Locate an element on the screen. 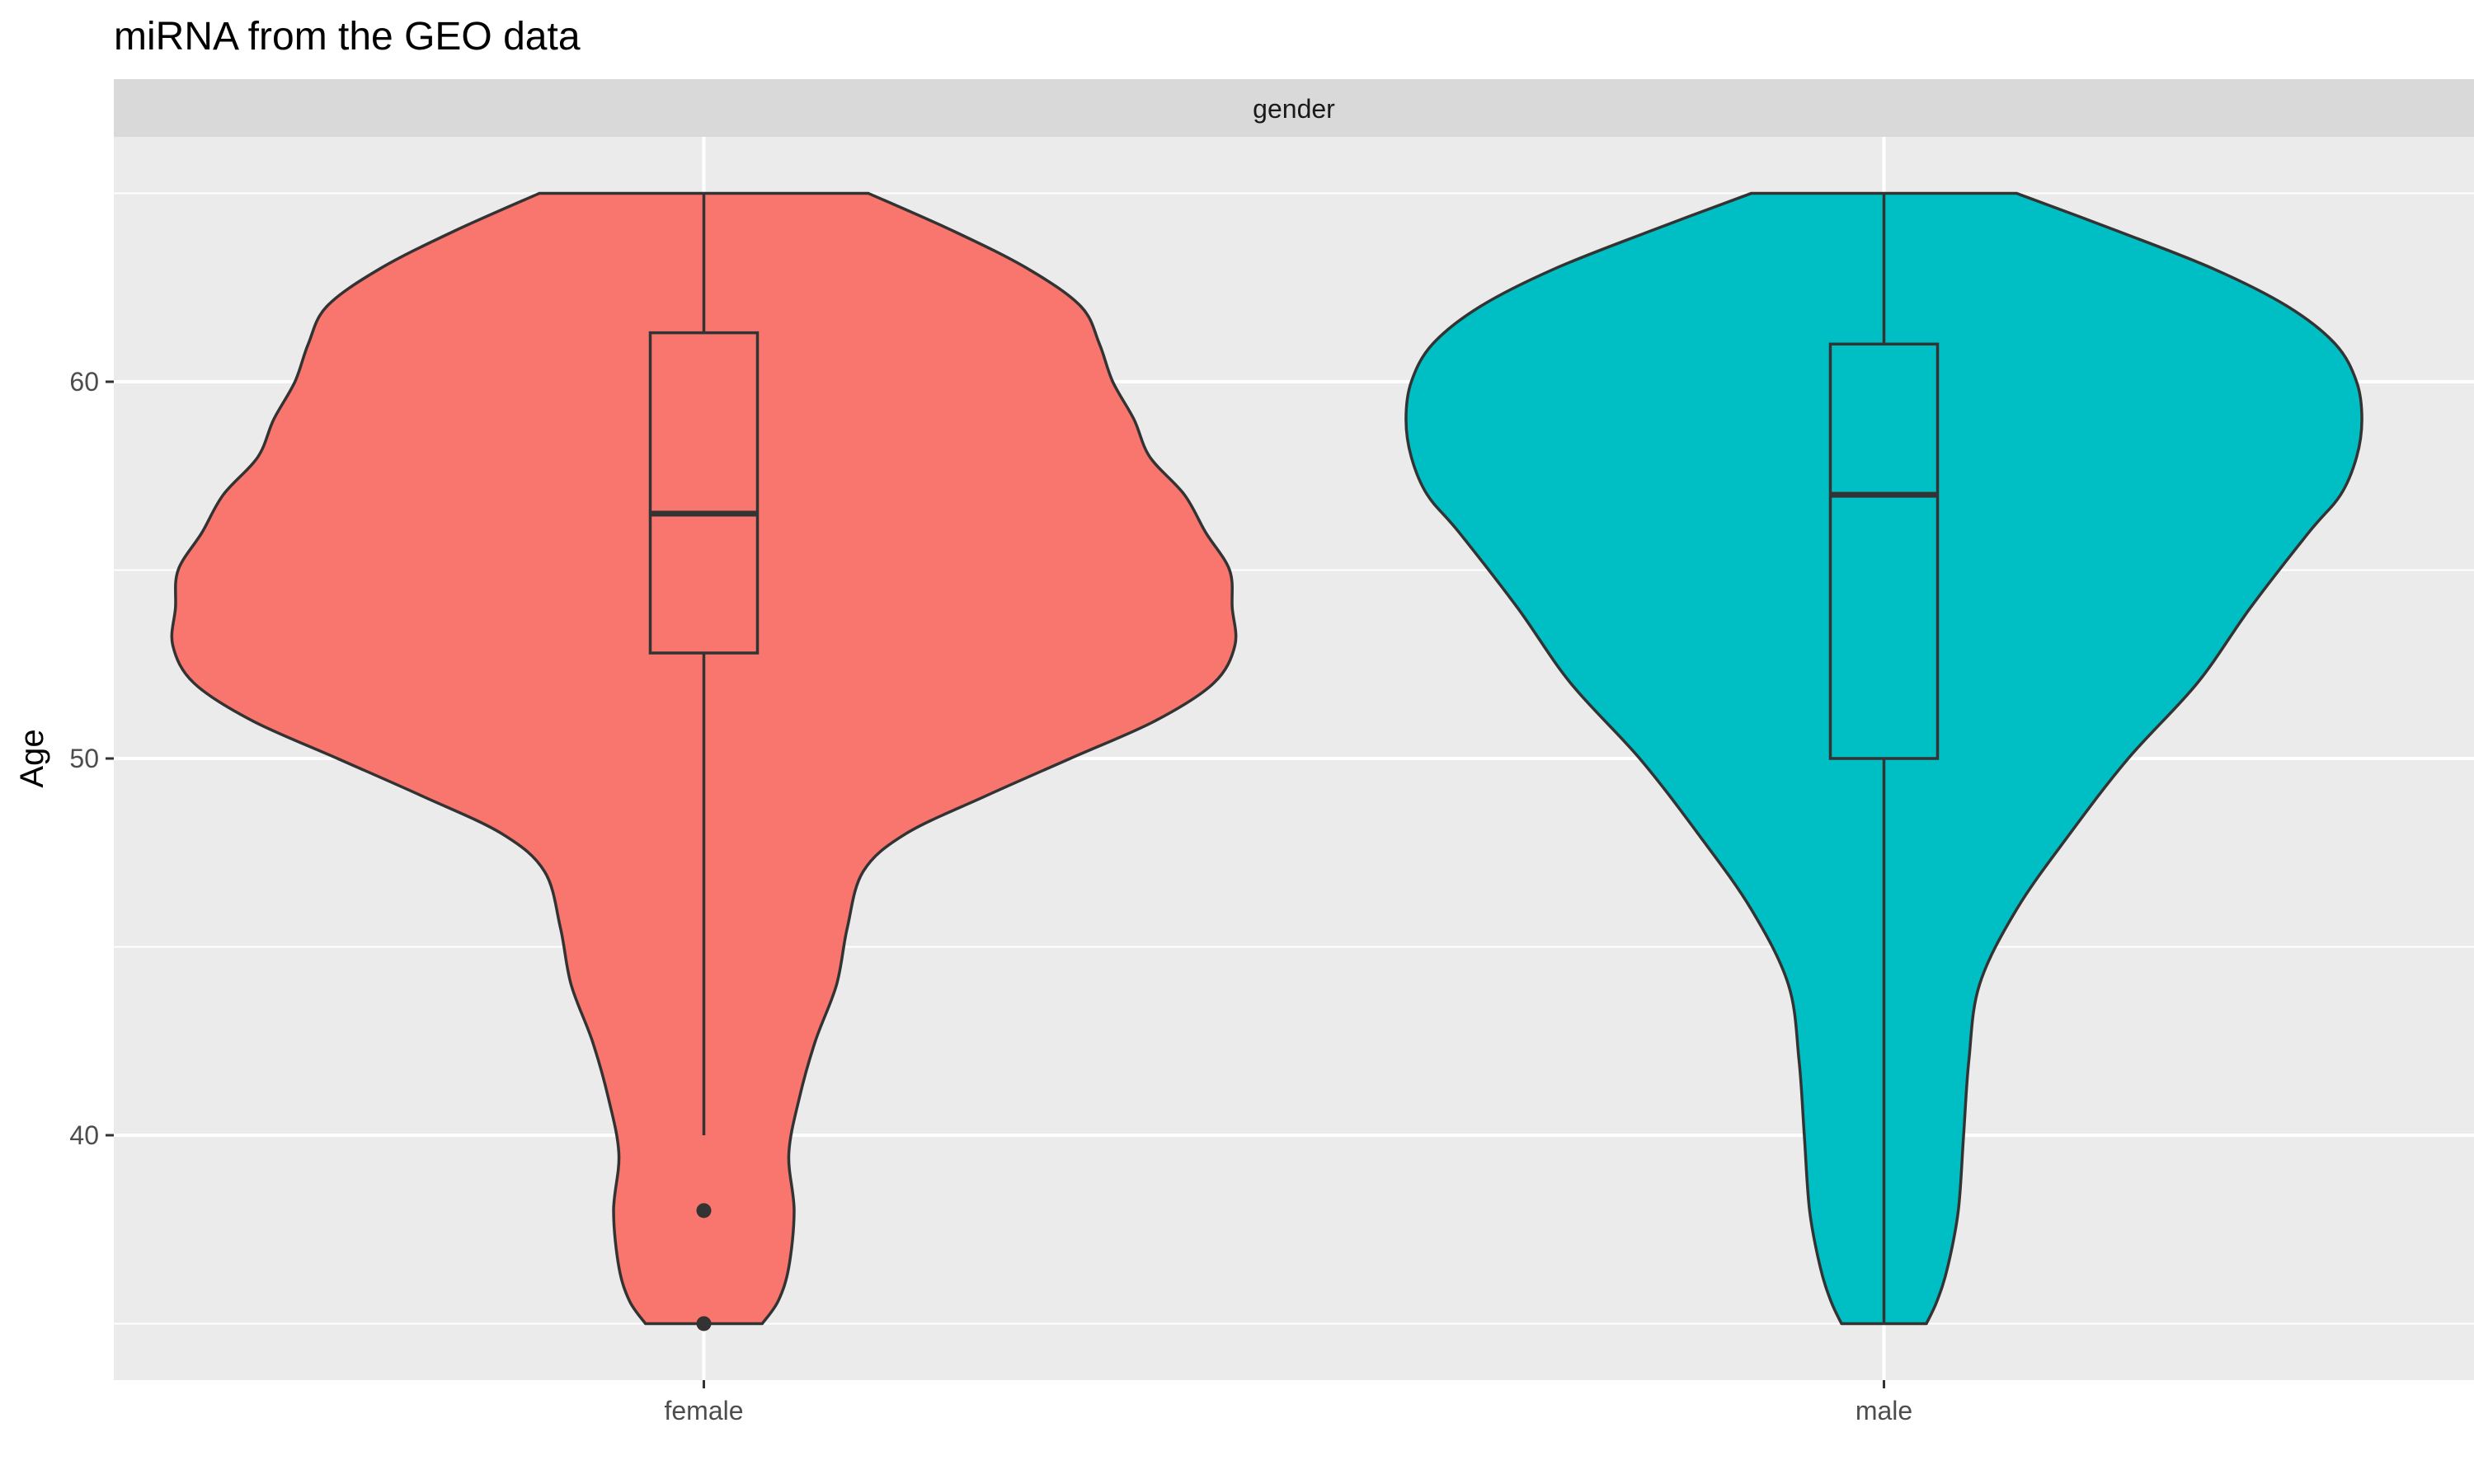 Image resolution: width=2474 pixels, height=1484 pixels. box-female is located at coordinates (704, 493).